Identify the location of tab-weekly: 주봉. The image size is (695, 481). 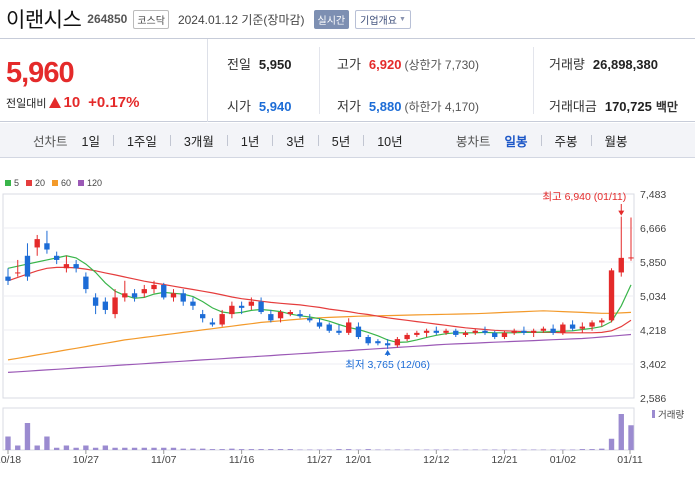
(566, 141).